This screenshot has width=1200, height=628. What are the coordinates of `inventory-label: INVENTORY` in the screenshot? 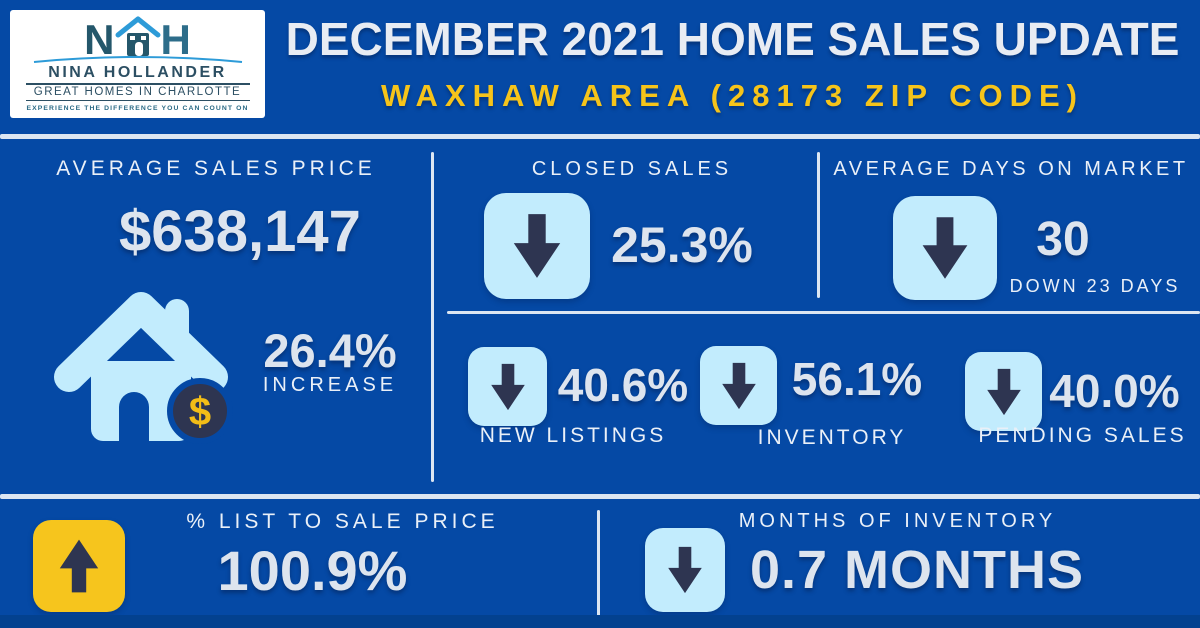 It's located at (832, 437).